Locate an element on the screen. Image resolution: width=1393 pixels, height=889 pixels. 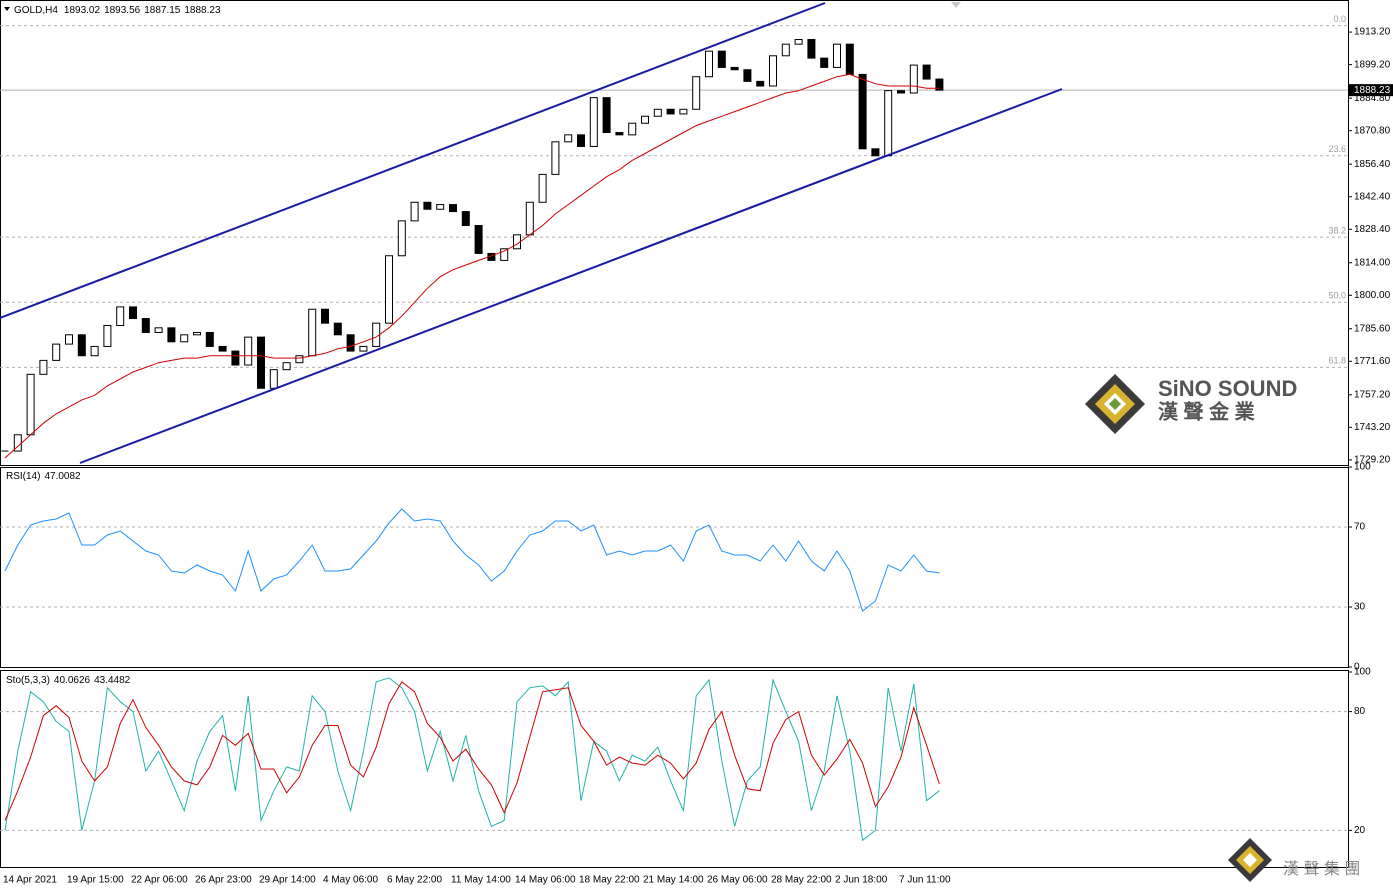
y-tick-label: 1913.20 is located at coordinates (1372, 32).